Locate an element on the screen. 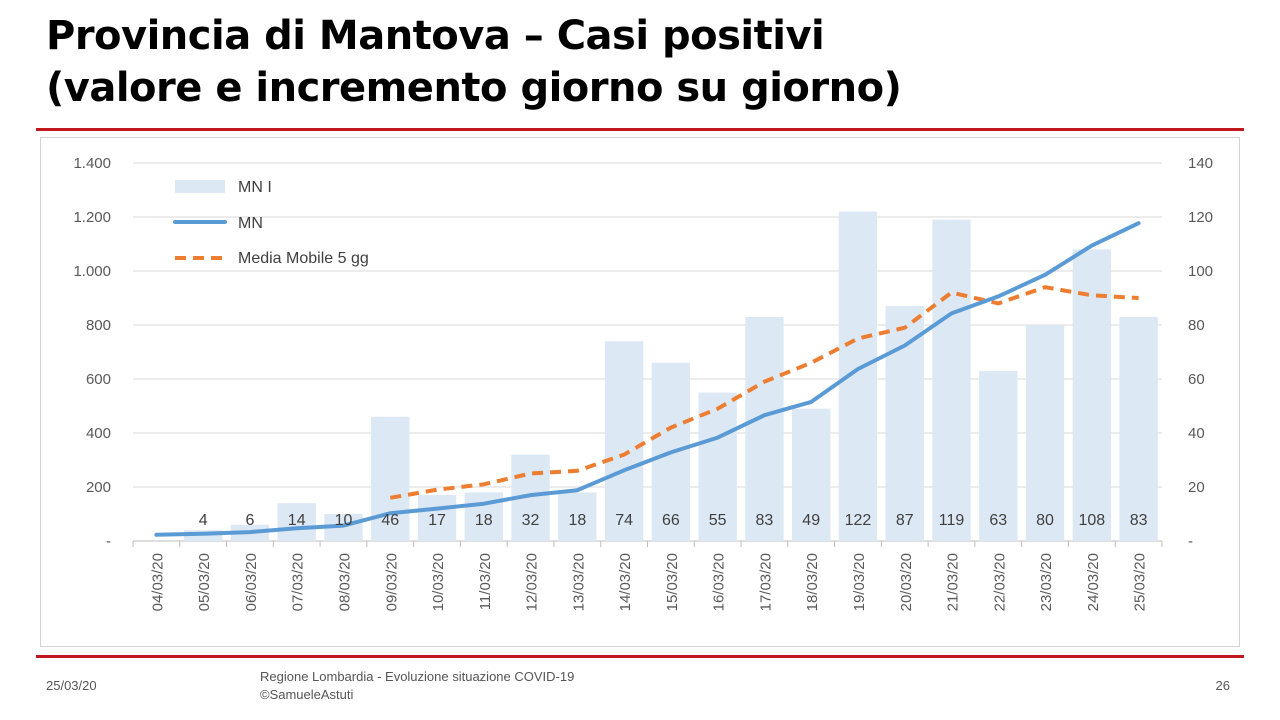  x-axis-tick-label: 21/03/20 is located at coordinates (953, 582).